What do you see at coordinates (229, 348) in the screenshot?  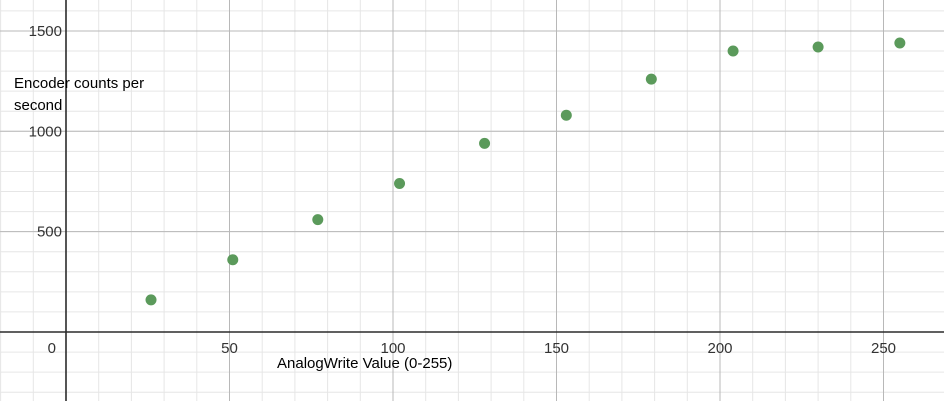 I see `x-tick-label: 50` at bounding box center [229, 348].